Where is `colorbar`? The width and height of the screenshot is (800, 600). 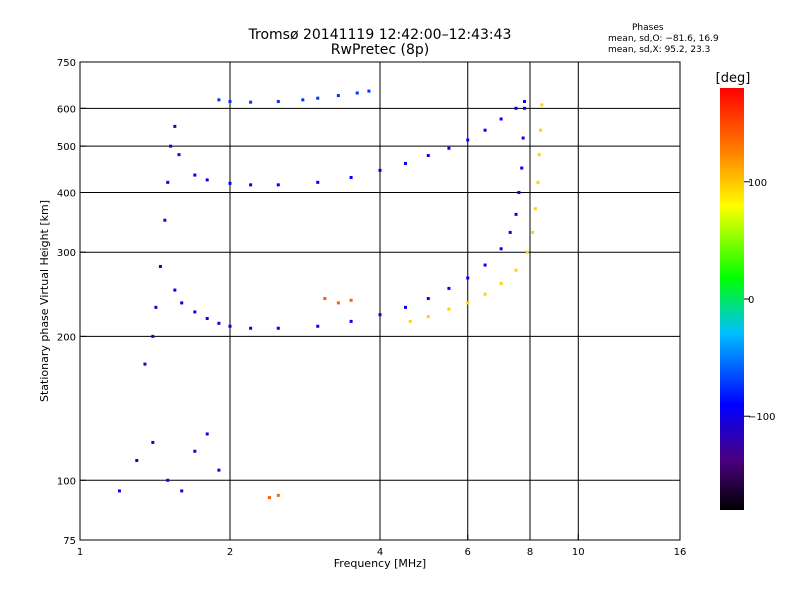
colorbar is located at coordinates (732, 299).